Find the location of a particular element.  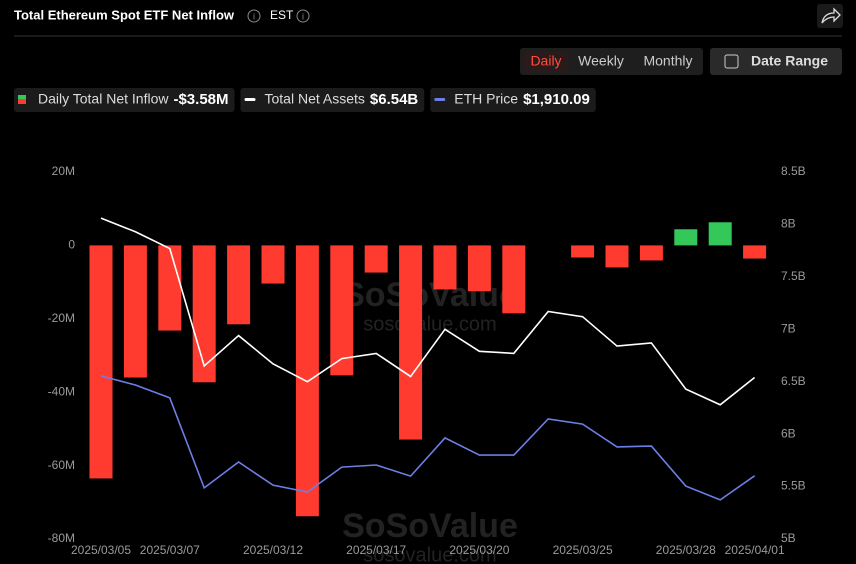

share-icon is located at coordinates (831, 15).